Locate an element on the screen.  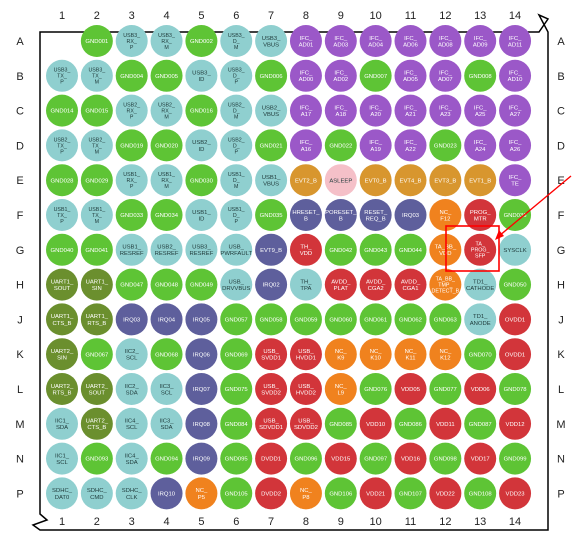
ball-label: IFC_ AD10 is located at coordinates (515, 77).